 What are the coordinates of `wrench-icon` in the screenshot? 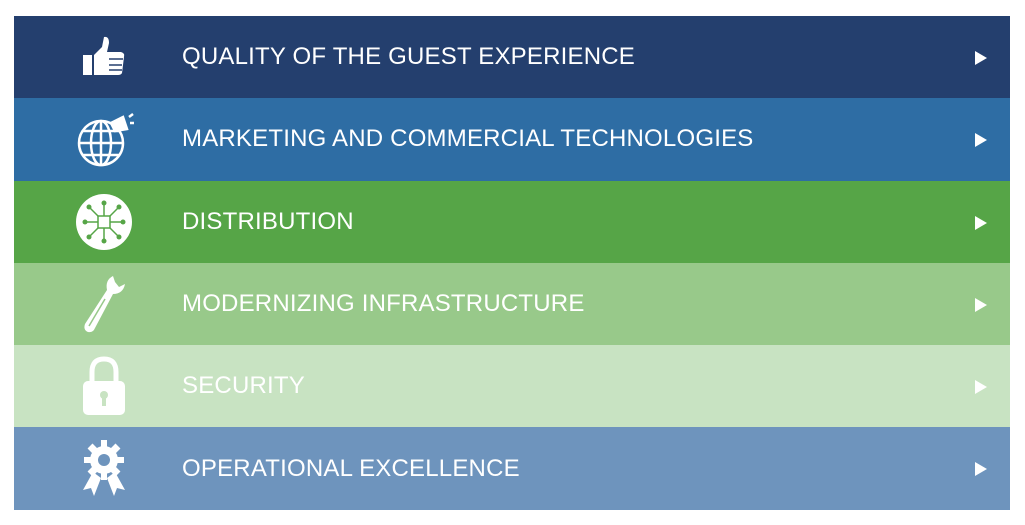 It's located at (104, 304).